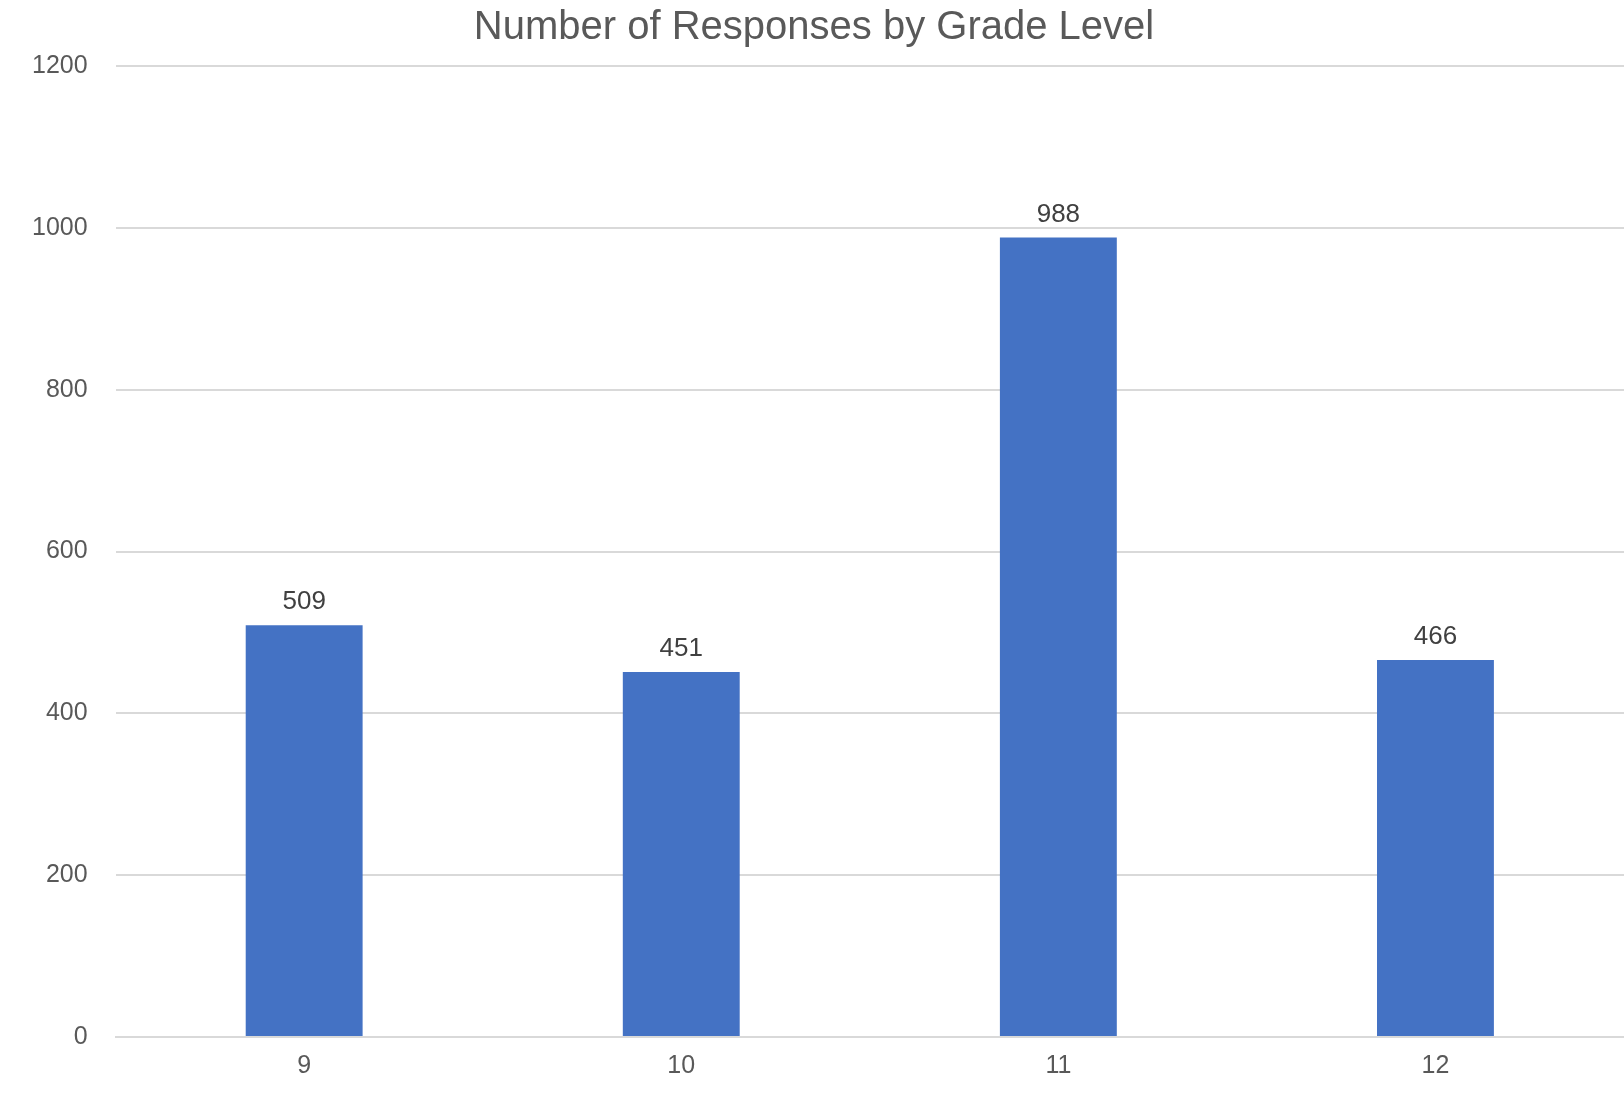  Describe the element at coordinates (59, 63) in the screenshot. I see `y-tick-label: 1200` at that location.